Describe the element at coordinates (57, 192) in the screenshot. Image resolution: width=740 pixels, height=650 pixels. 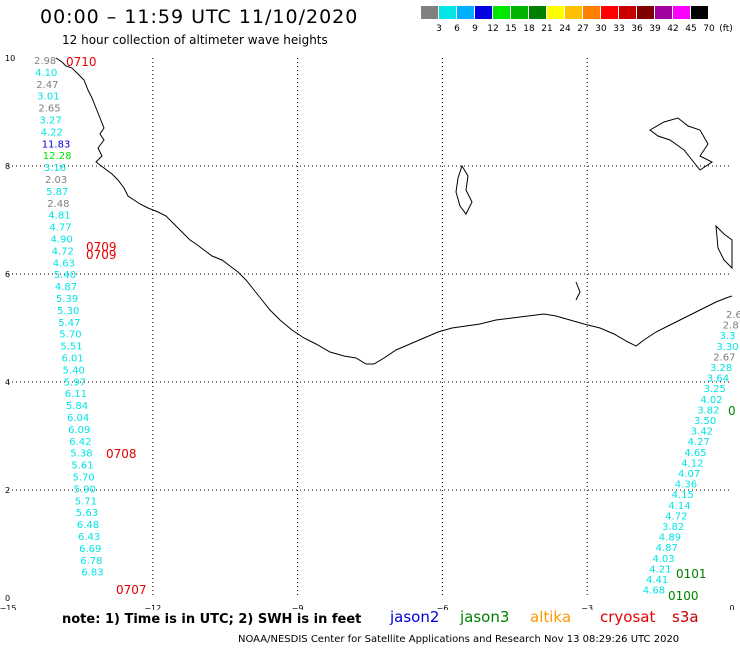
I see `wave-height-value: 5.87` at that location.